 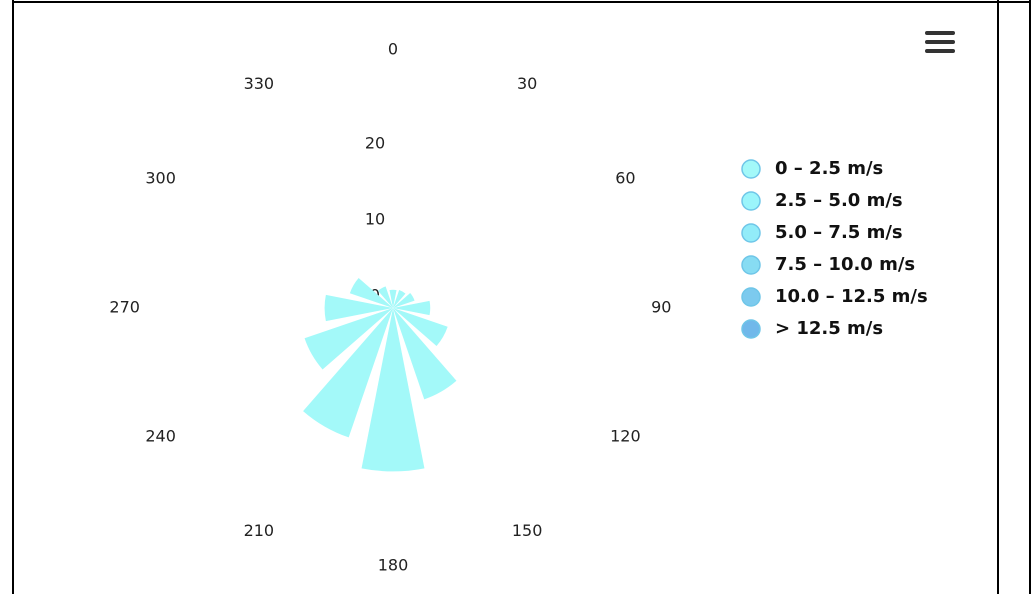 What do you see at coordinates (845, 264) in the screenshot?
I see `legend-label: 7.5 – 10.0 m/s` at bounding box center [845, 264].